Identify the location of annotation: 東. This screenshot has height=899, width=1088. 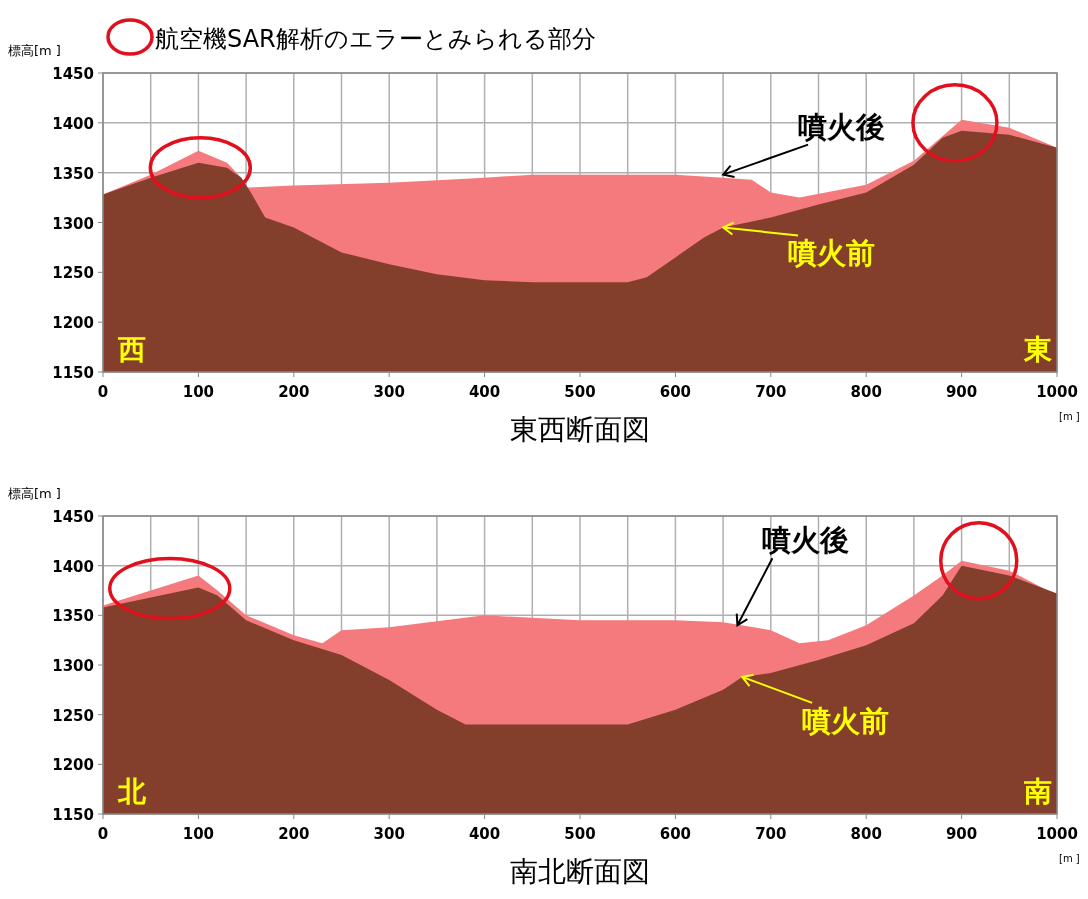
(1037, 349).